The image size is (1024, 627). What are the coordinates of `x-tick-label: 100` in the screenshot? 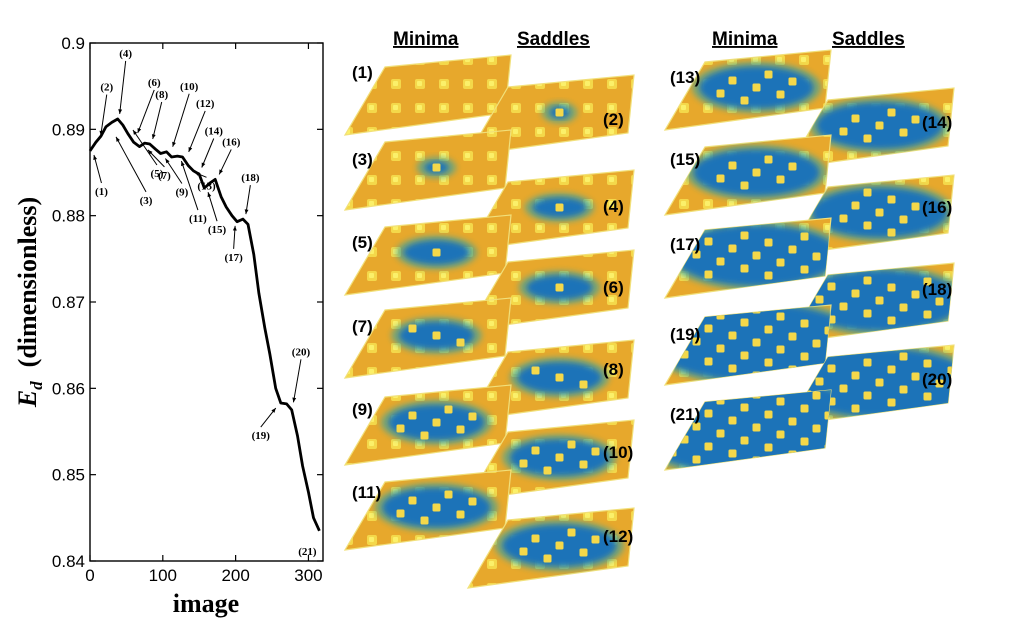 It's located at (163, 575).